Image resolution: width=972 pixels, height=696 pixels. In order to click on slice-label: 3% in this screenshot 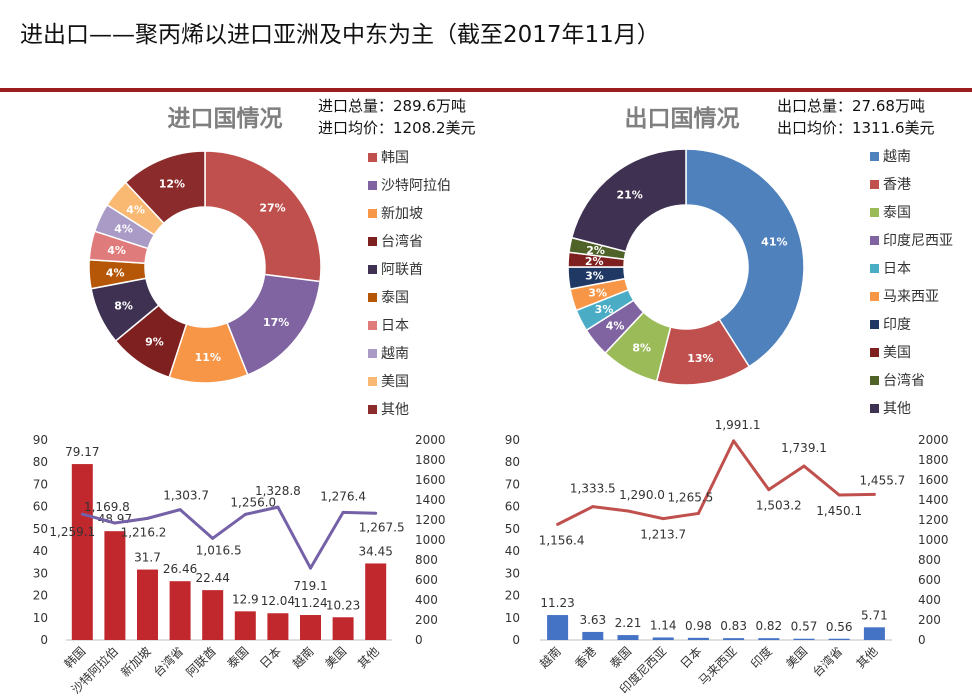, I will do `click(604, 309)`.